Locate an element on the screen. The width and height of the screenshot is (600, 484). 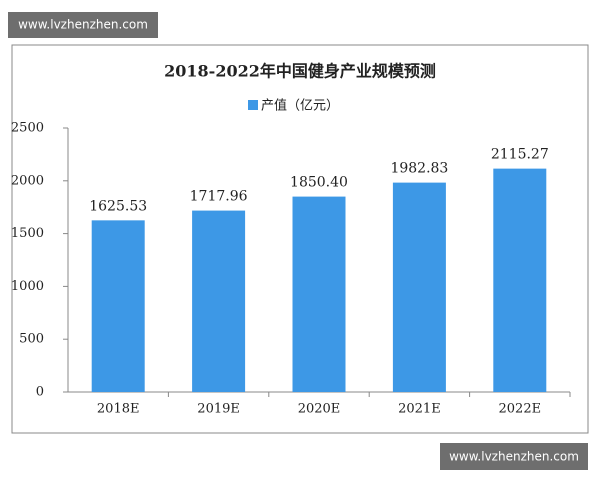
y-tick-label: 0 is located at coordinates (40, 392).